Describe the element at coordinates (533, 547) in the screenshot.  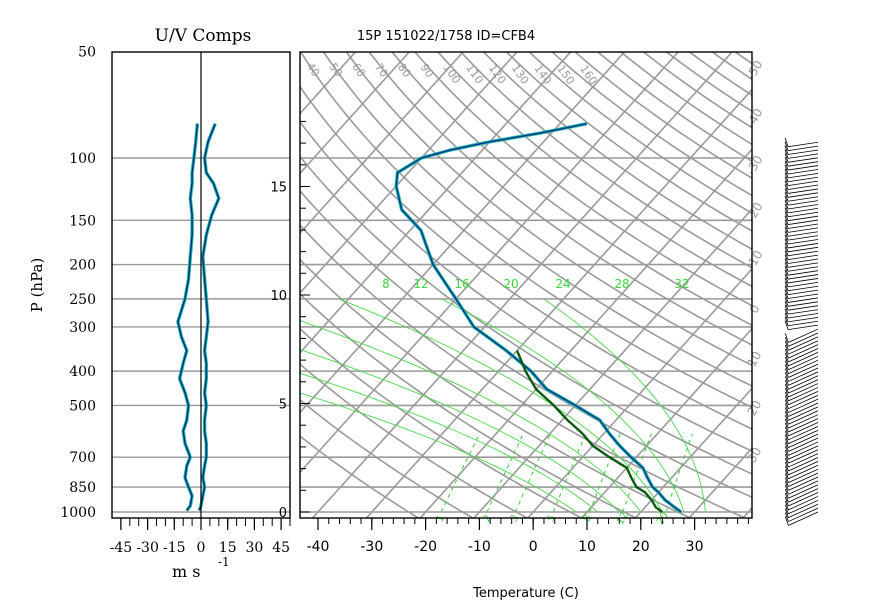
I see `skewt-x-tick-label: 0` at that location.